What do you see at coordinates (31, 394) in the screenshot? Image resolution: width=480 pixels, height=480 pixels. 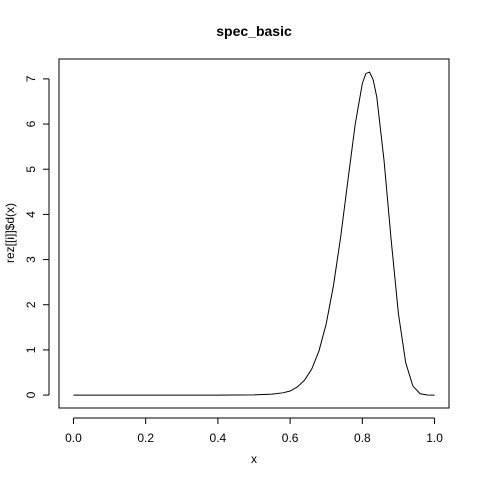 I see `y-tick-label: 0` at bounding box center [31, 394].